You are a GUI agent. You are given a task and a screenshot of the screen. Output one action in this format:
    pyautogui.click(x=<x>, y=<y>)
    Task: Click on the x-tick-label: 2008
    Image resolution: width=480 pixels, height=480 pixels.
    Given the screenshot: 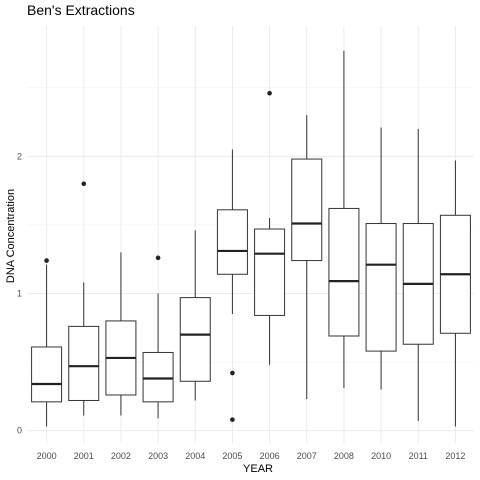 What is the action you would take?
    pyautogui.click(x=344, y=456)
    